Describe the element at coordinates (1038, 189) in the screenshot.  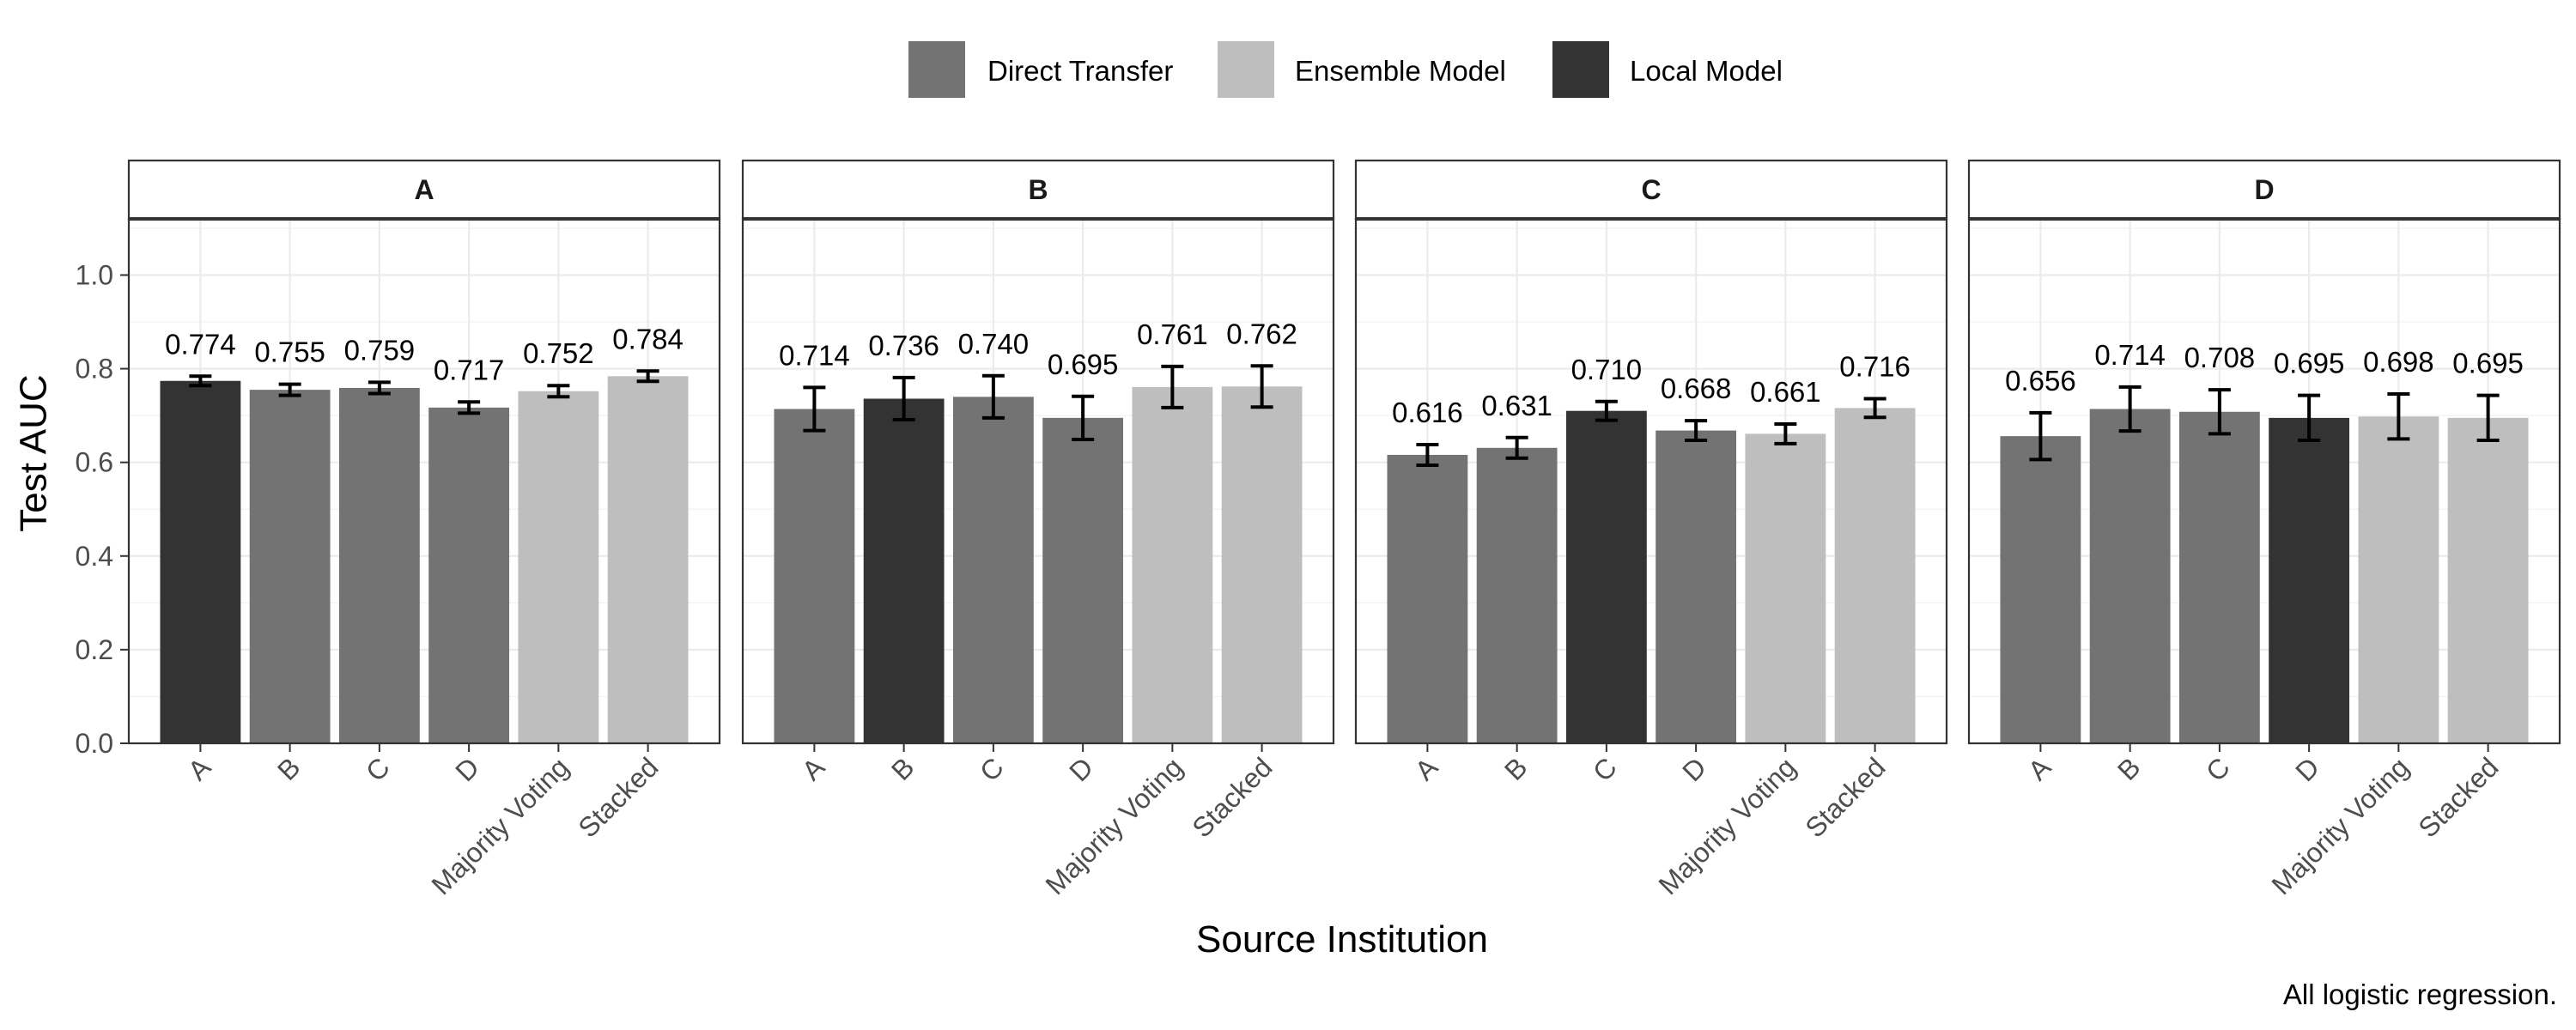
I see `facet-strip-label: B` at that location.